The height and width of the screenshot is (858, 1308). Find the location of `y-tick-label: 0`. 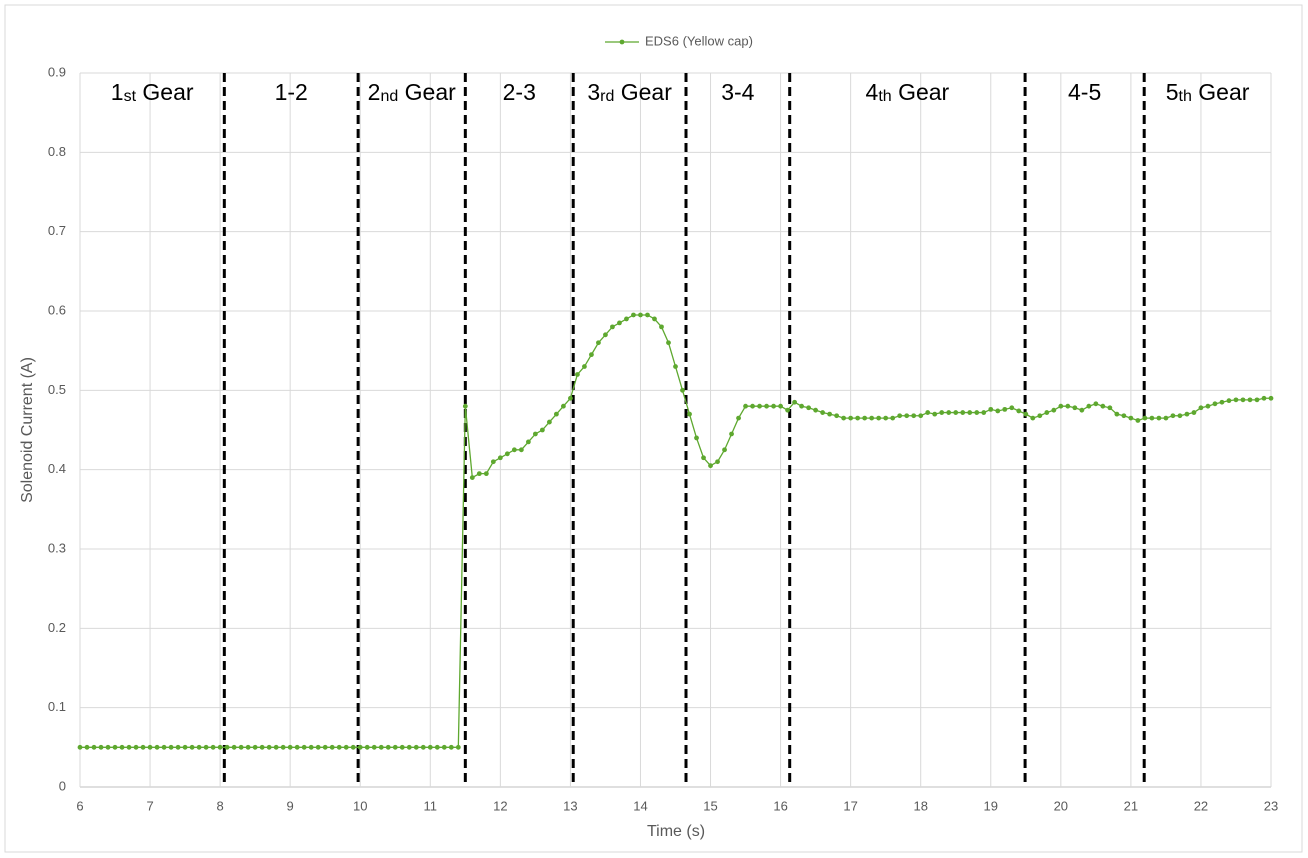

y-tick-label: 0 is located at coordinates (62, 785).